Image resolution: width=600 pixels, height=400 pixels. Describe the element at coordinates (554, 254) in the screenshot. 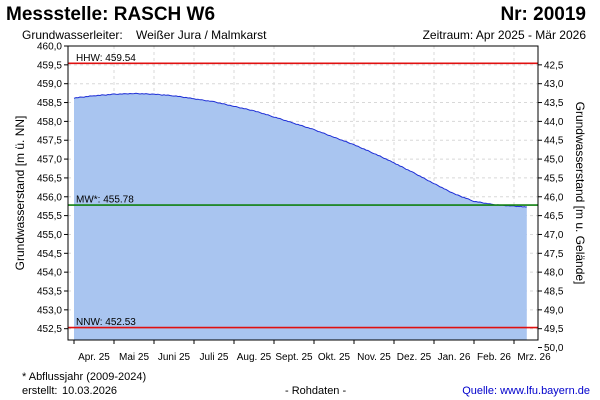

I see `y2-tick-label: 47,5` at that location.